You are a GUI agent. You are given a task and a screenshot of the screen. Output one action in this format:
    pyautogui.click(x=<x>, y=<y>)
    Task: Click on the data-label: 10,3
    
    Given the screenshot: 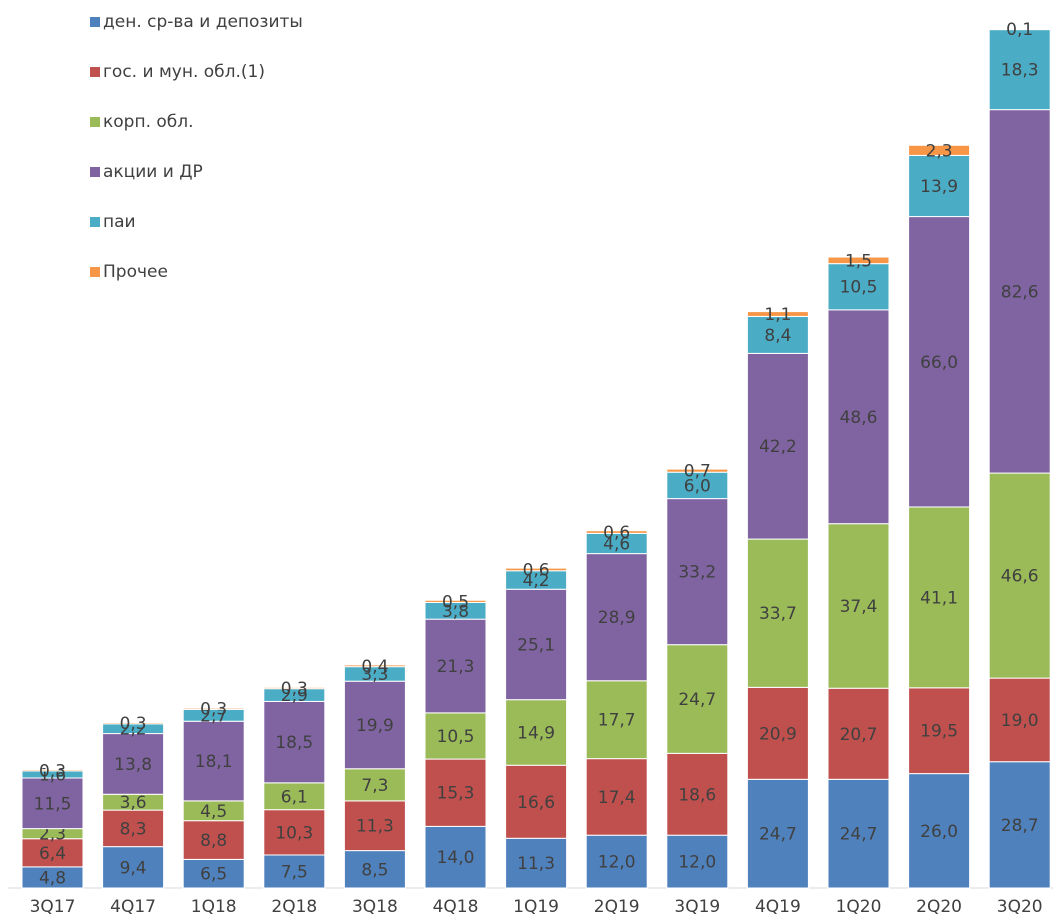 What is the action you would take?
    pyautogui.click(x=294, y=833)
    